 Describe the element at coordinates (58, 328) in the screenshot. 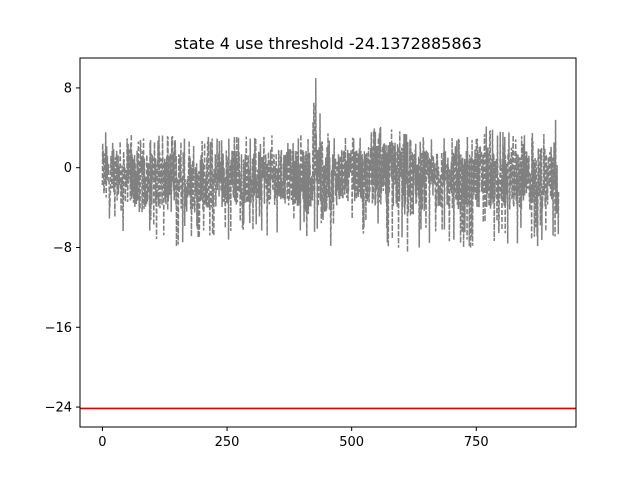

I see `y-tick-label: −16` at that location.